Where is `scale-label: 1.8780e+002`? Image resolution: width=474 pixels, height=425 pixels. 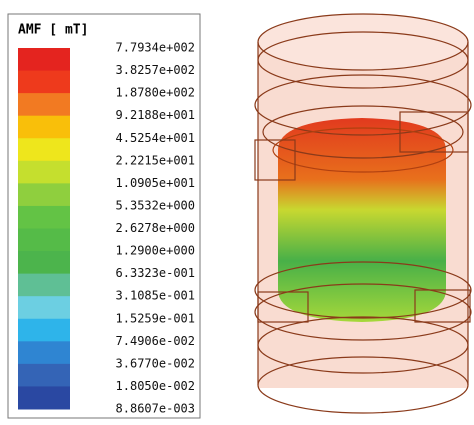 scale-label: 1.8780e+002 is located at coordinates (155, 93).